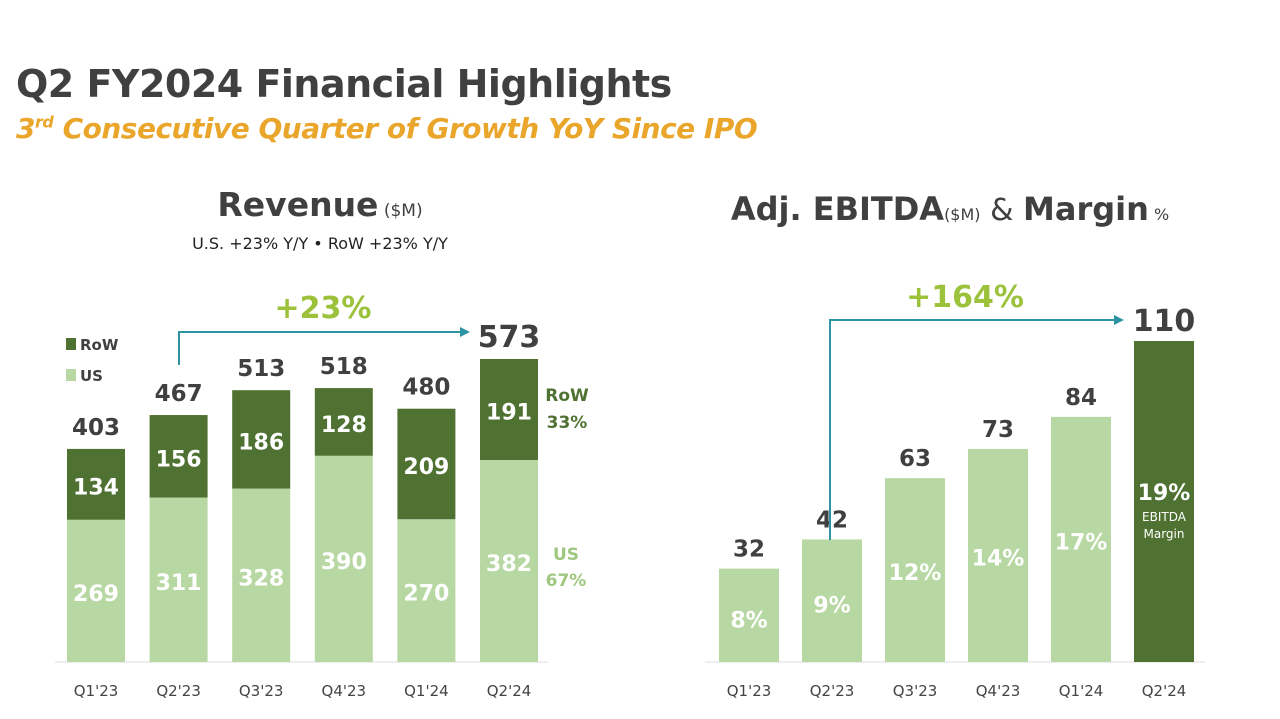 The width and height of the screenshot is (1280, 719). Describe the element at coordinates (426, 594) in the screenshot. I see `revenue-us-label: 270` at that location.